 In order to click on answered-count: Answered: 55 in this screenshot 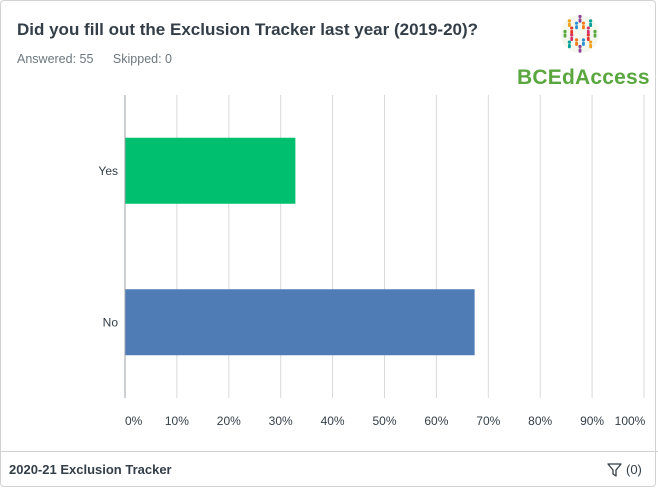, I will do `click(55, 59)`.